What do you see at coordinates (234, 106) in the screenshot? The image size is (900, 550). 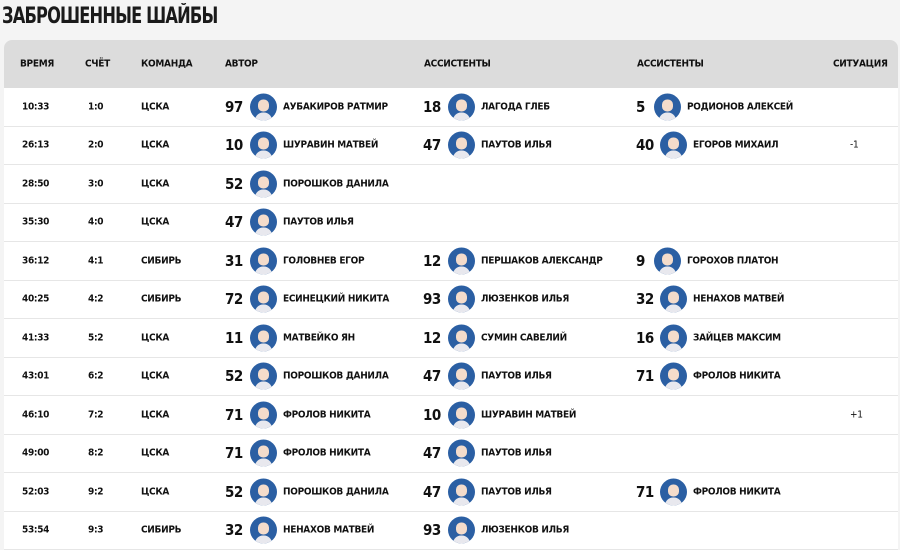 I see `author-number: 97` at bounding box center [234, 106].